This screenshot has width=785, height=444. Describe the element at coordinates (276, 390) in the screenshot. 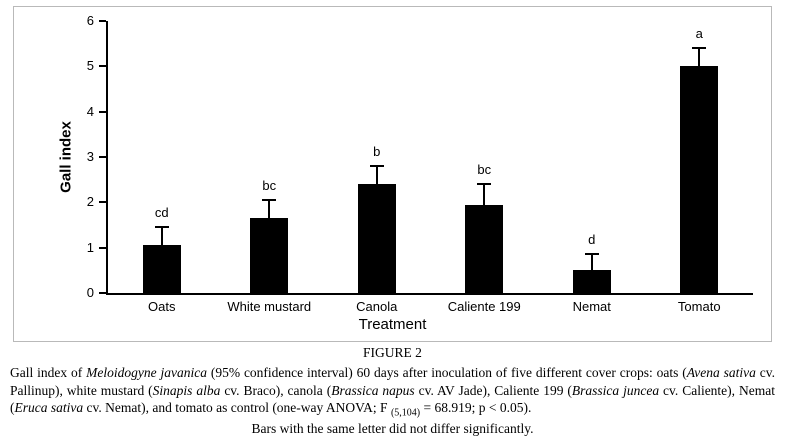

I see `caption-segment: cv. Braco), canola (` at that location.